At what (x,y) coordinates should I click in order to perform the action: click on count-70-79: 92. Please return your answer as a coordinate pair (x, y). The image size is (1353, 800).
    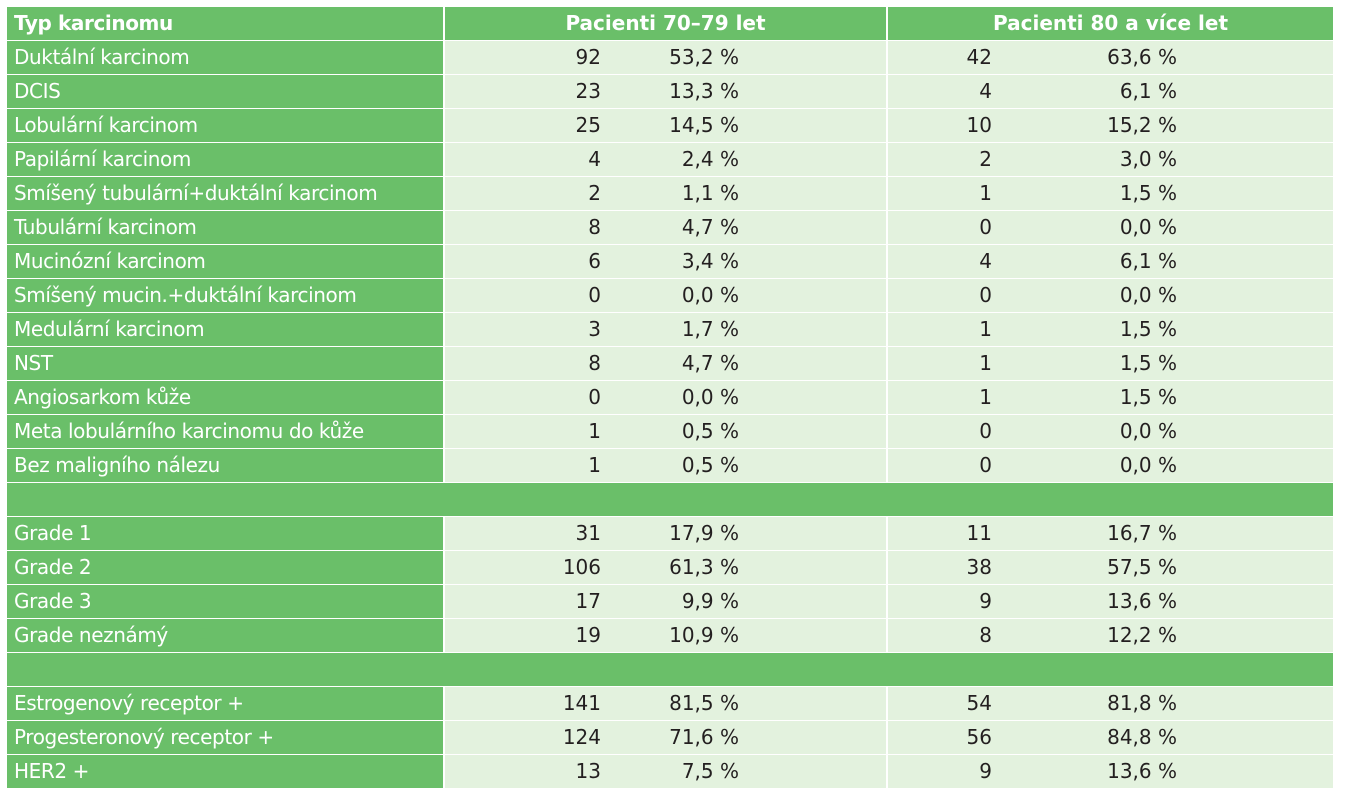
    Looking at the image, I should click on (588, 57).